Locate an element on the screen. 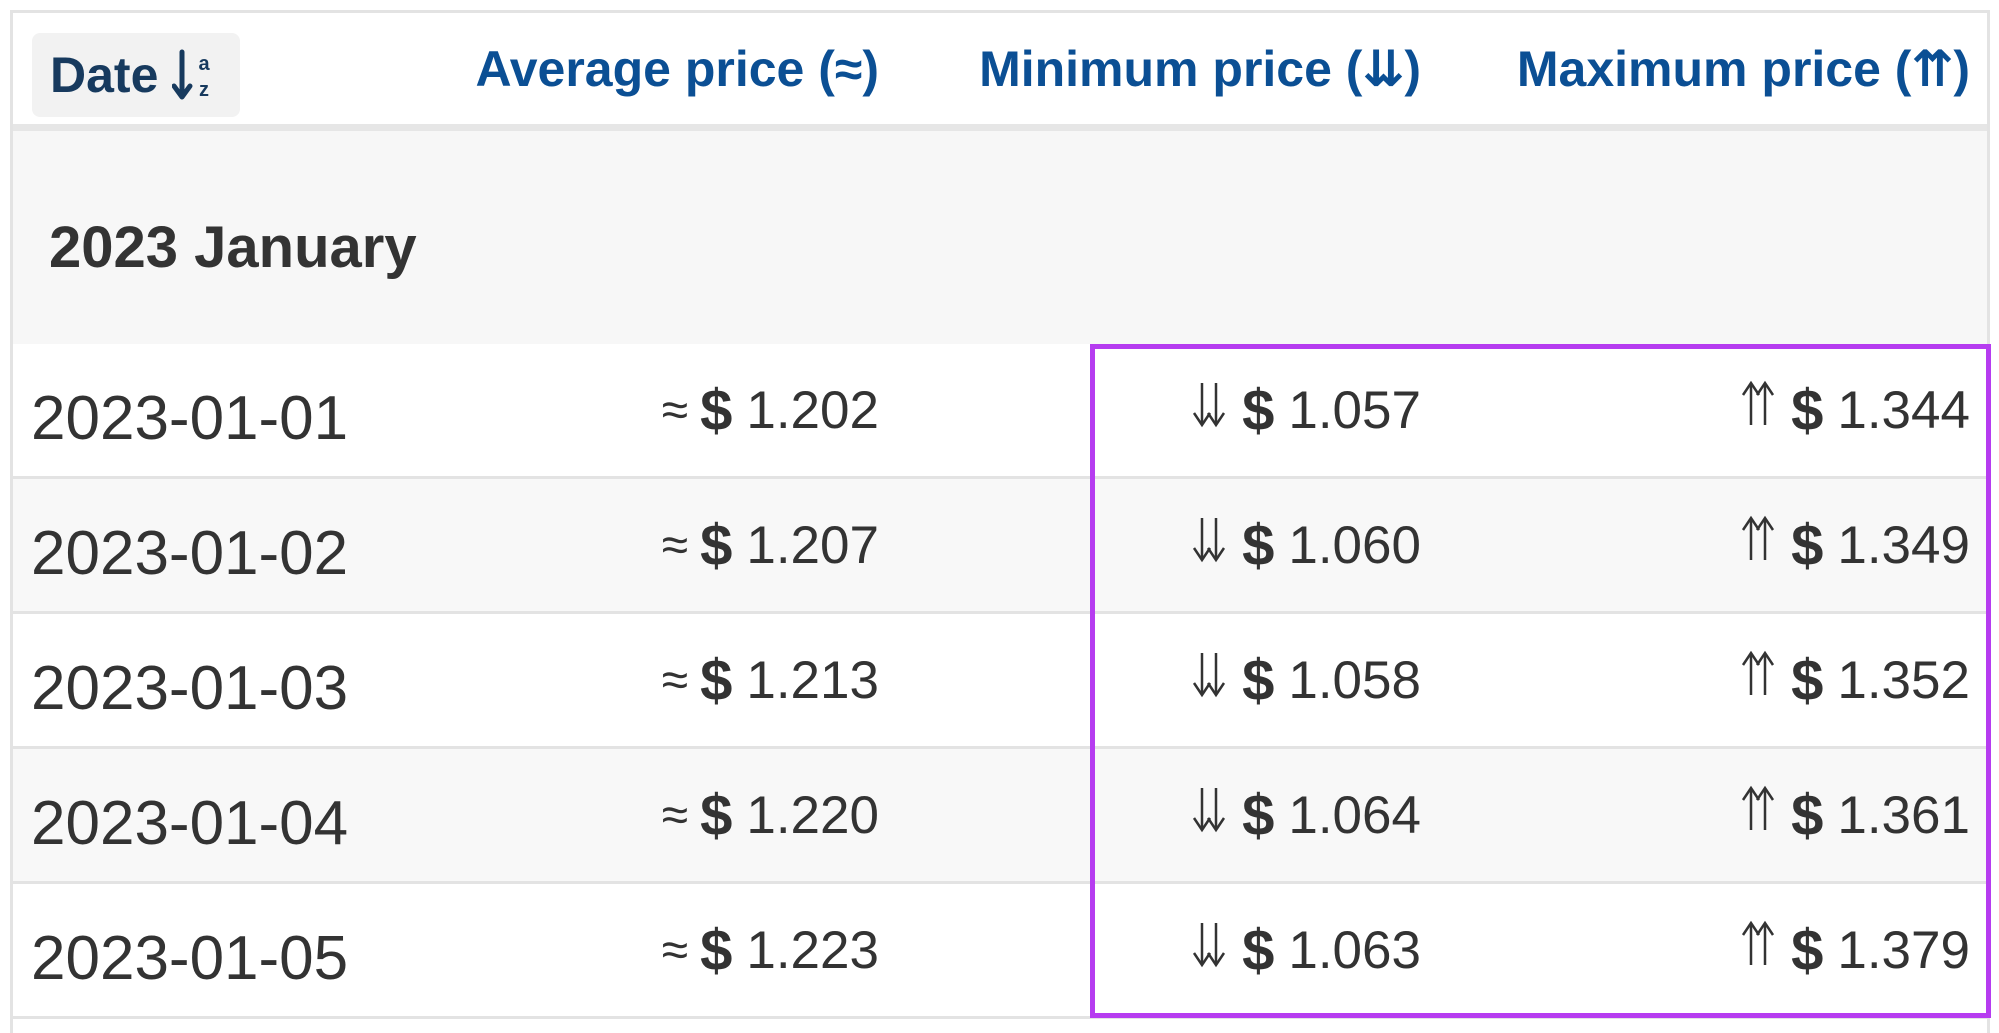 This screenshot has width=1999, height=1033. average-price-cell: ≈ $1.213 is located at coordinates (770, 680).